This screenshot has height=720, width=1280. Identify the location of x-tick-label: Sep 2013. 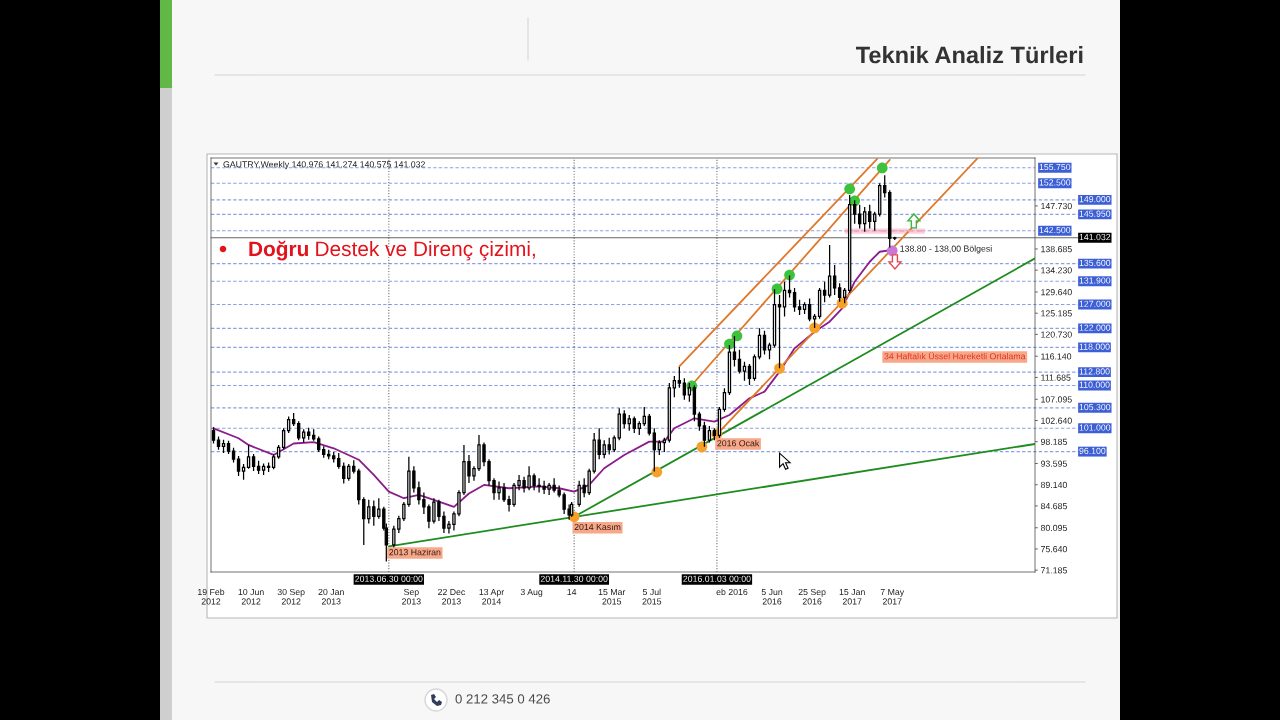
(411, 596).